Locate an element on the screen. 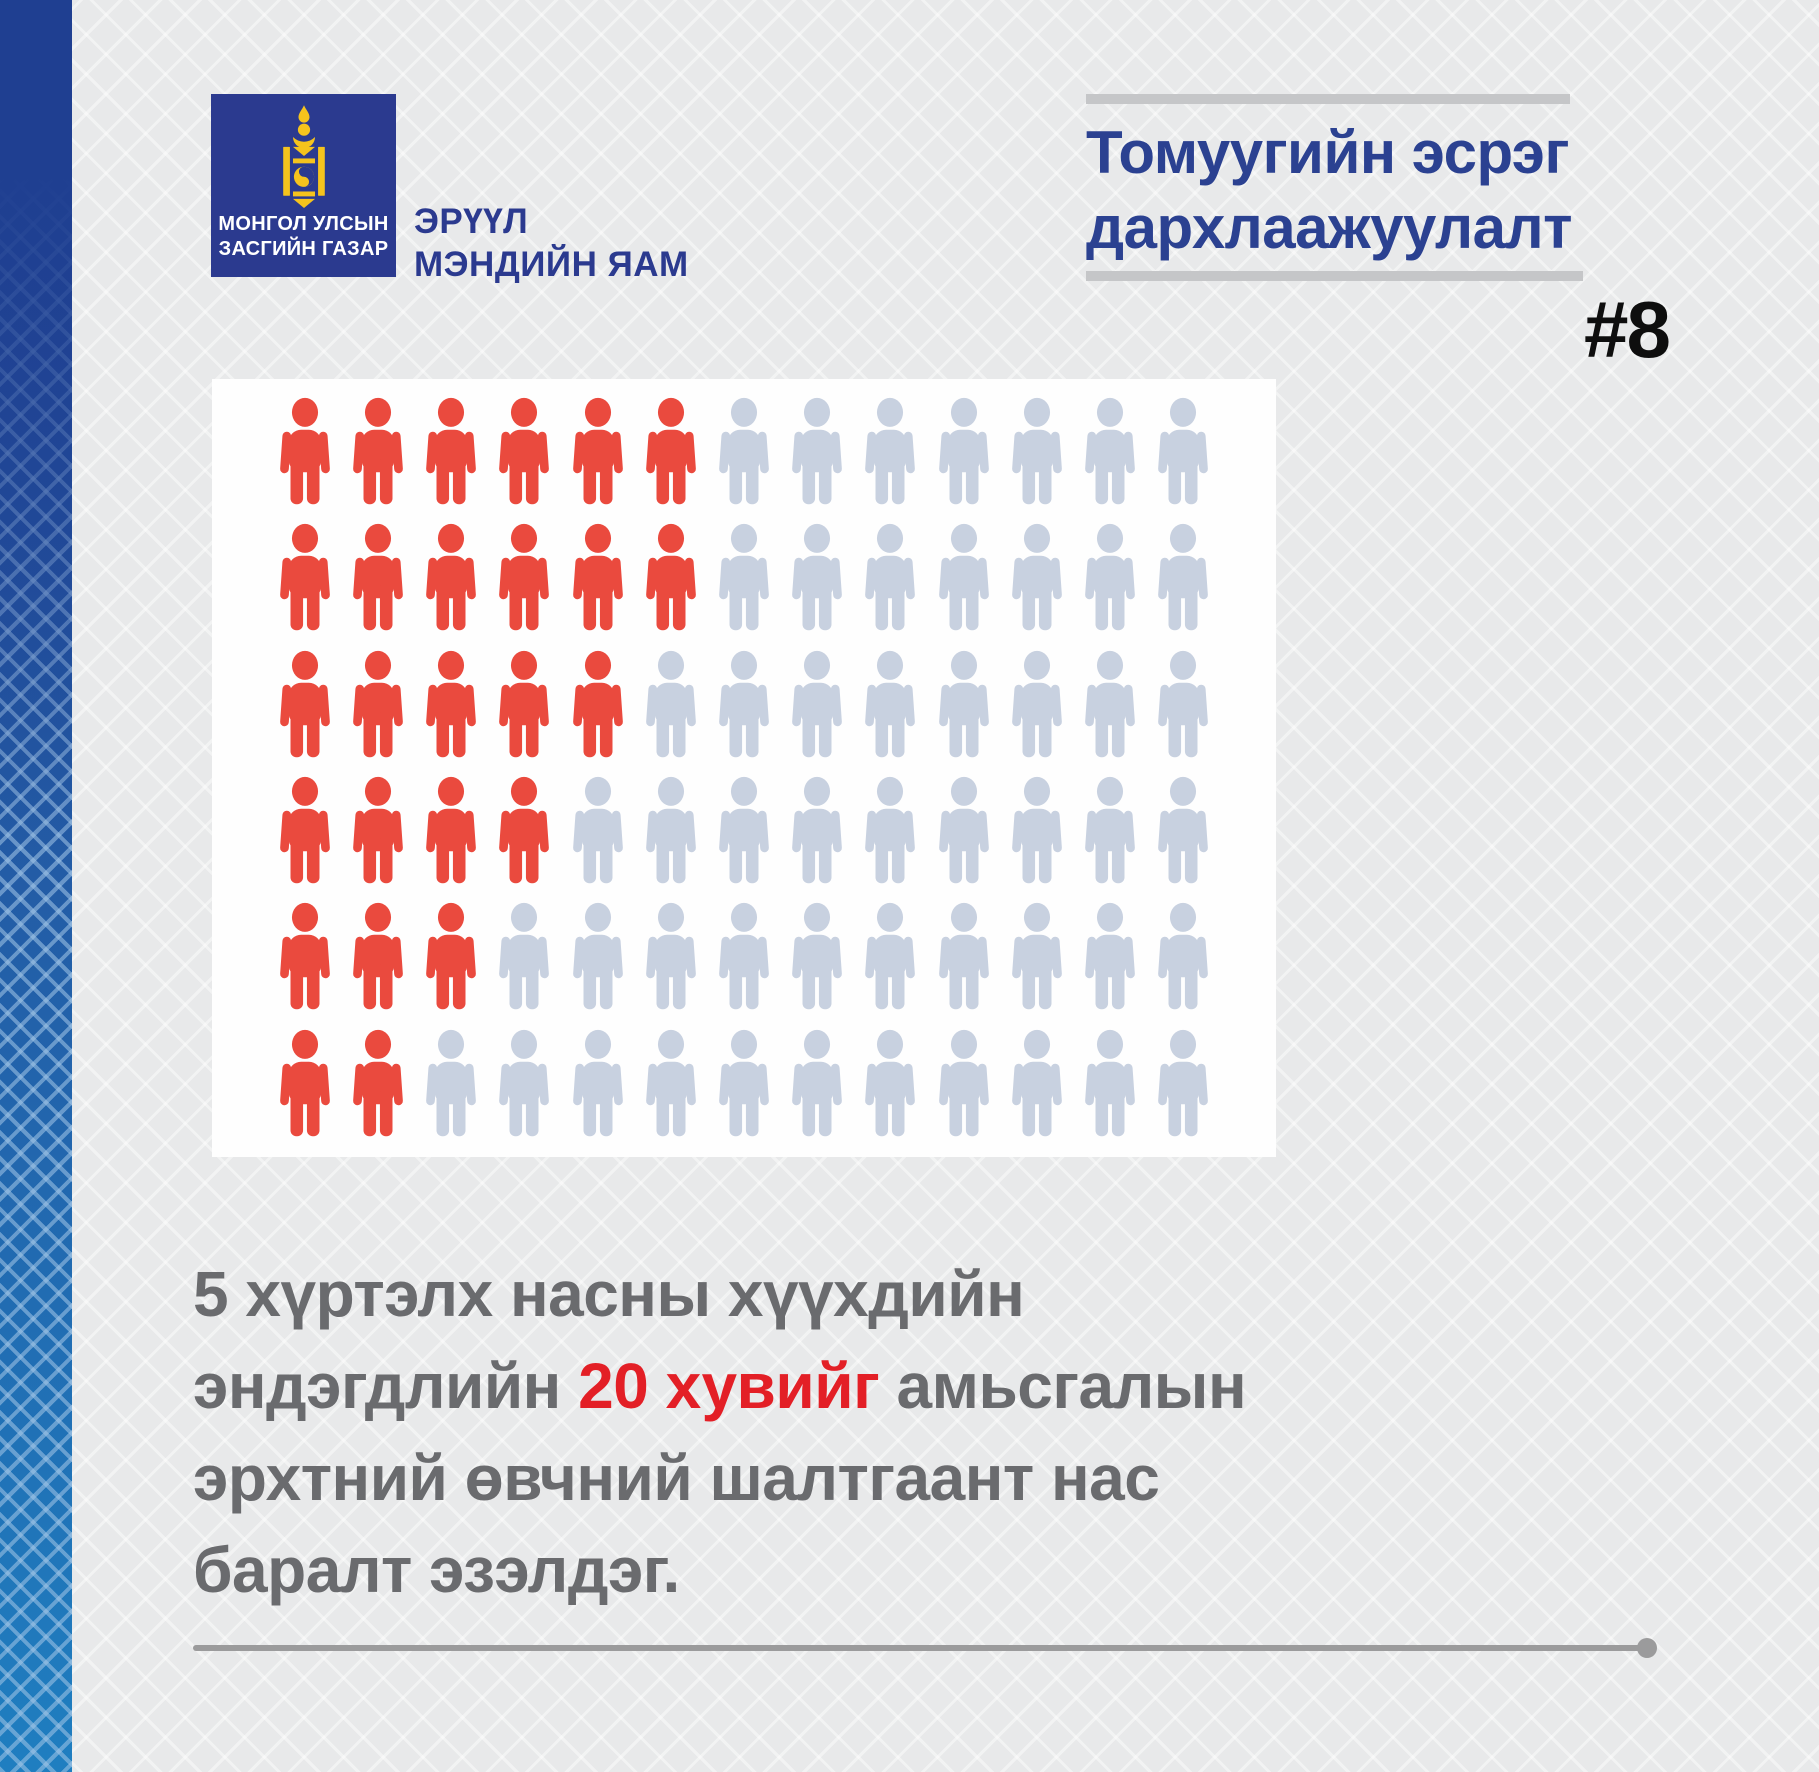 This screenshot has height=1772, width=1819. caption-line: баралт эзэлдэг. is located at coordinates (903, 1570).